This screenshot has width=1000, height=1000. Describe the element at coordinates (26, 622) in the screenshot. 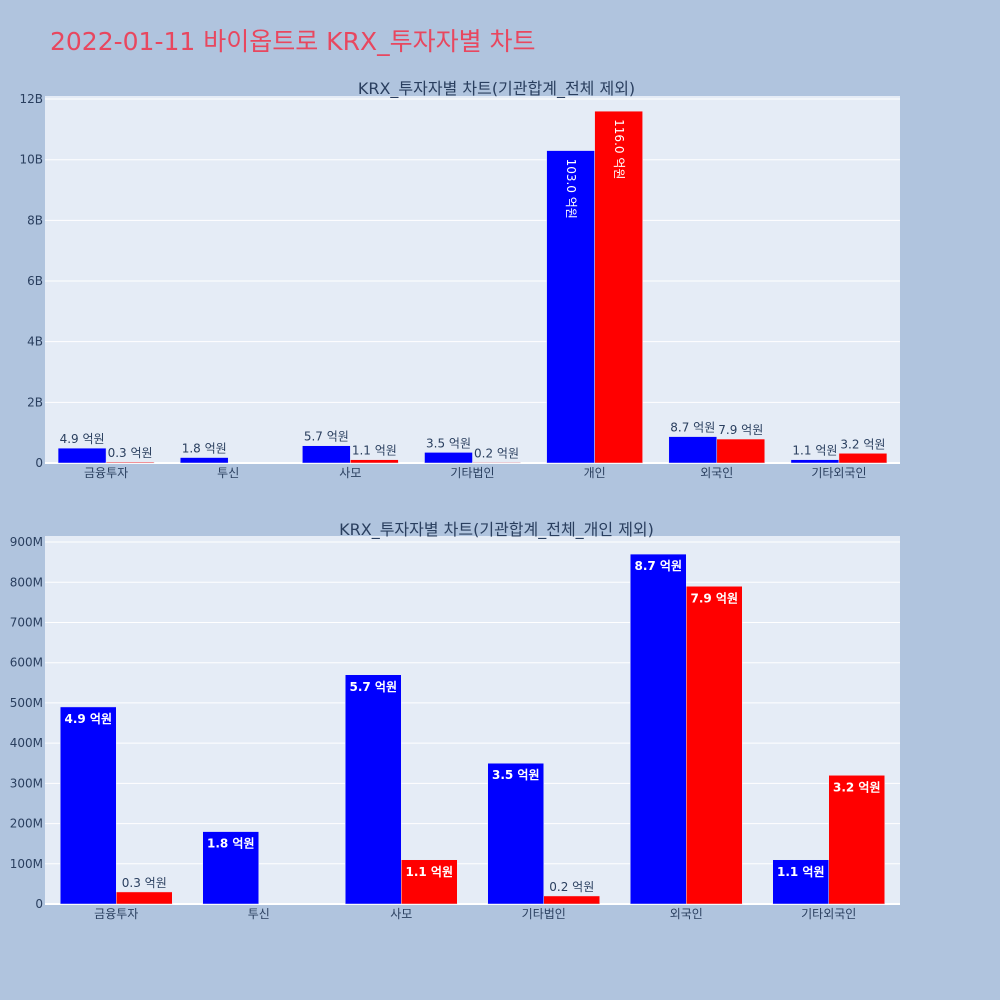

I see `y-tick-label: 700M` at that location.